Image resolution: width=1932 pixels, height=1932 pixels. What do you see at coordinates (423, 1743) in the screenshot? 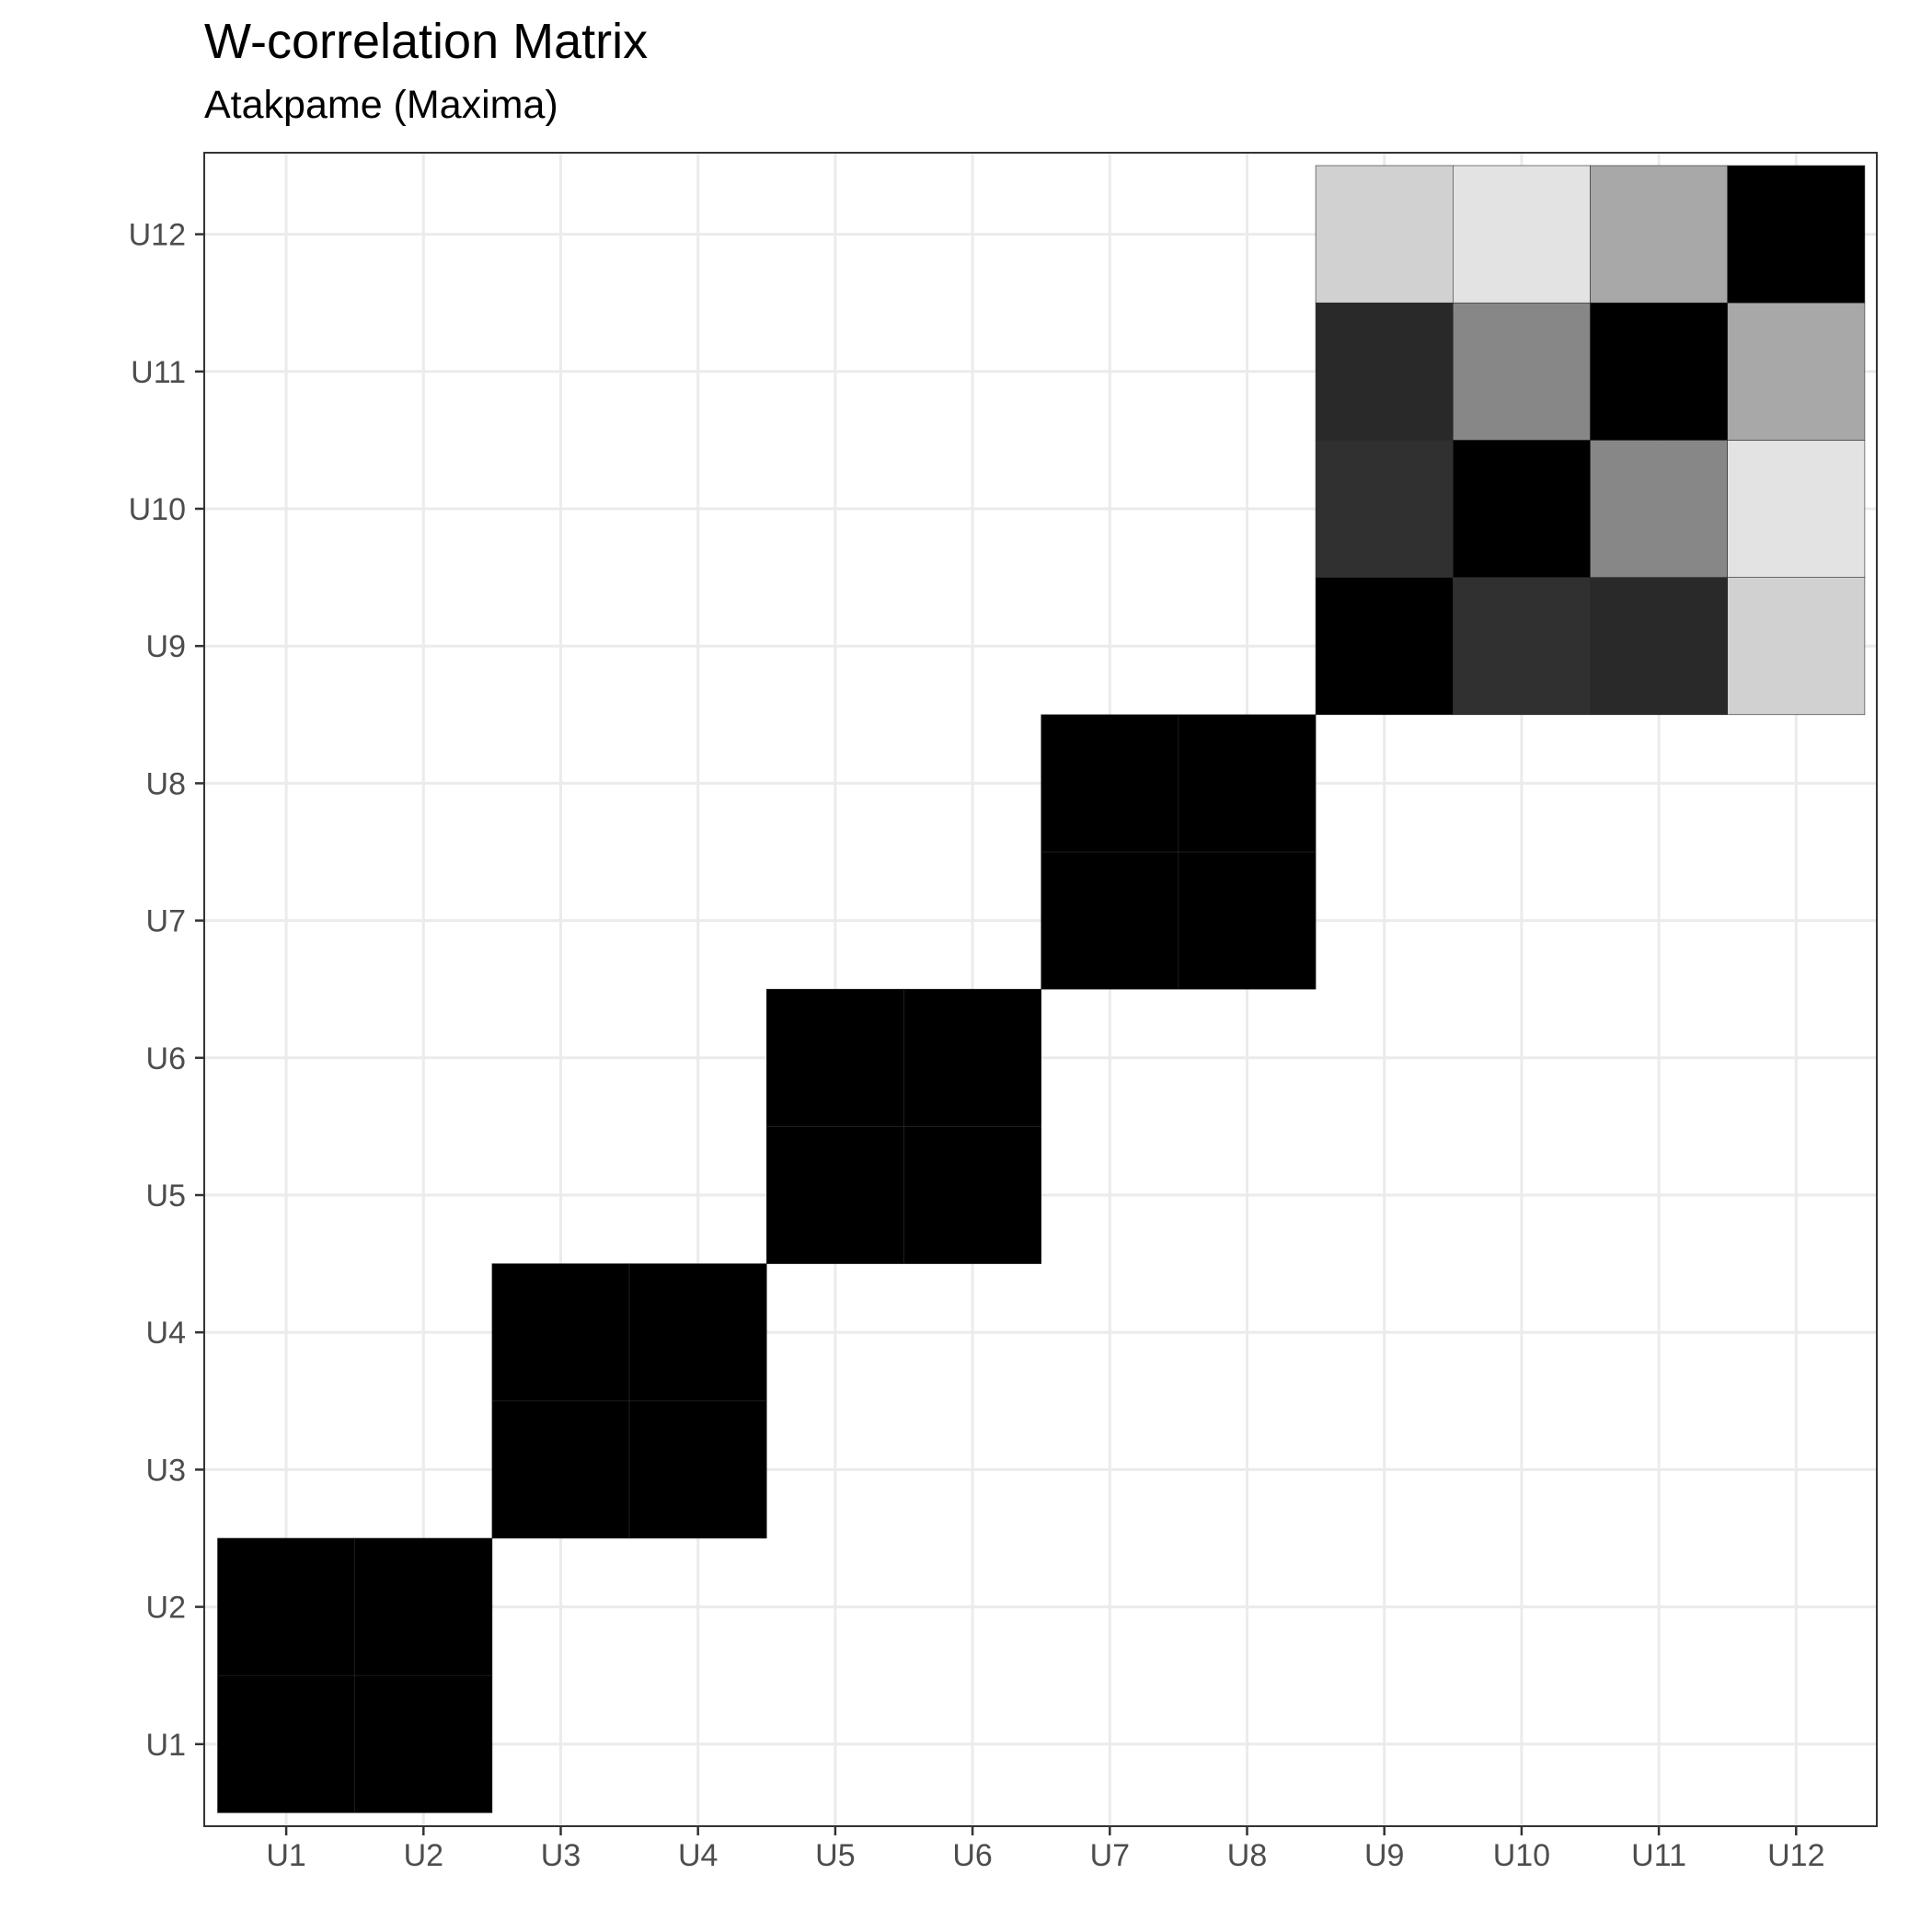
I see `heatmap-cell-U1-U2` at bounding box center [423, 1743].